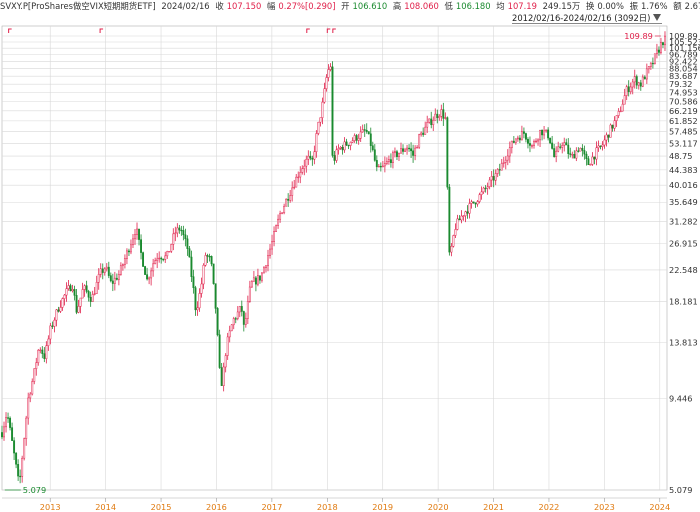 The width and height of the screenshot is (700, 512). I want to click on x-tick-label: 2023, so click(604, 507).